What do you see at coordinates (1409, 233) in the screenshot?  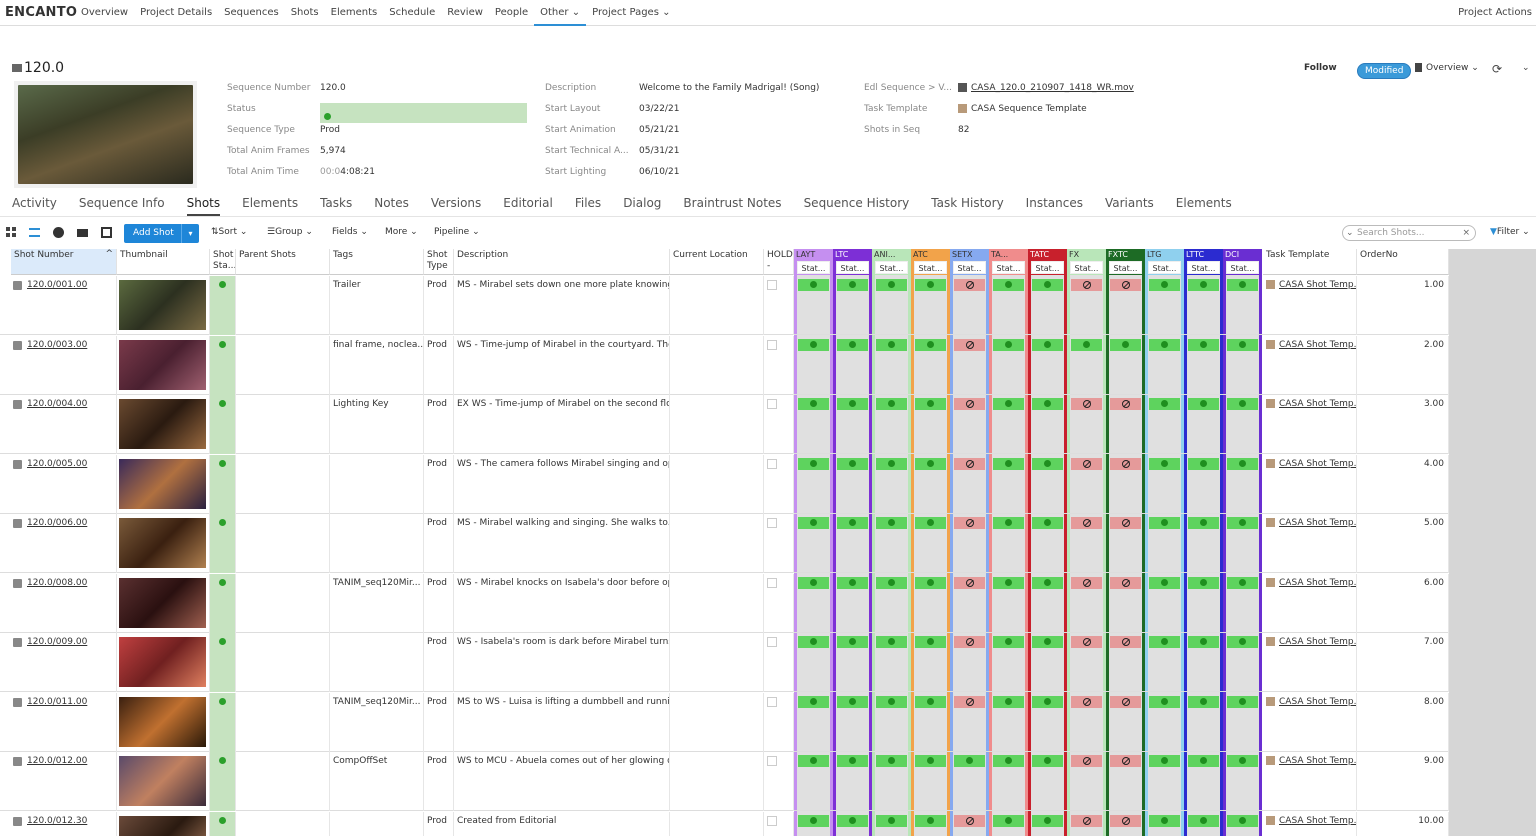 I see `search-input: ⌄ Search Shots... ×` at bounding box center [1409, 233].